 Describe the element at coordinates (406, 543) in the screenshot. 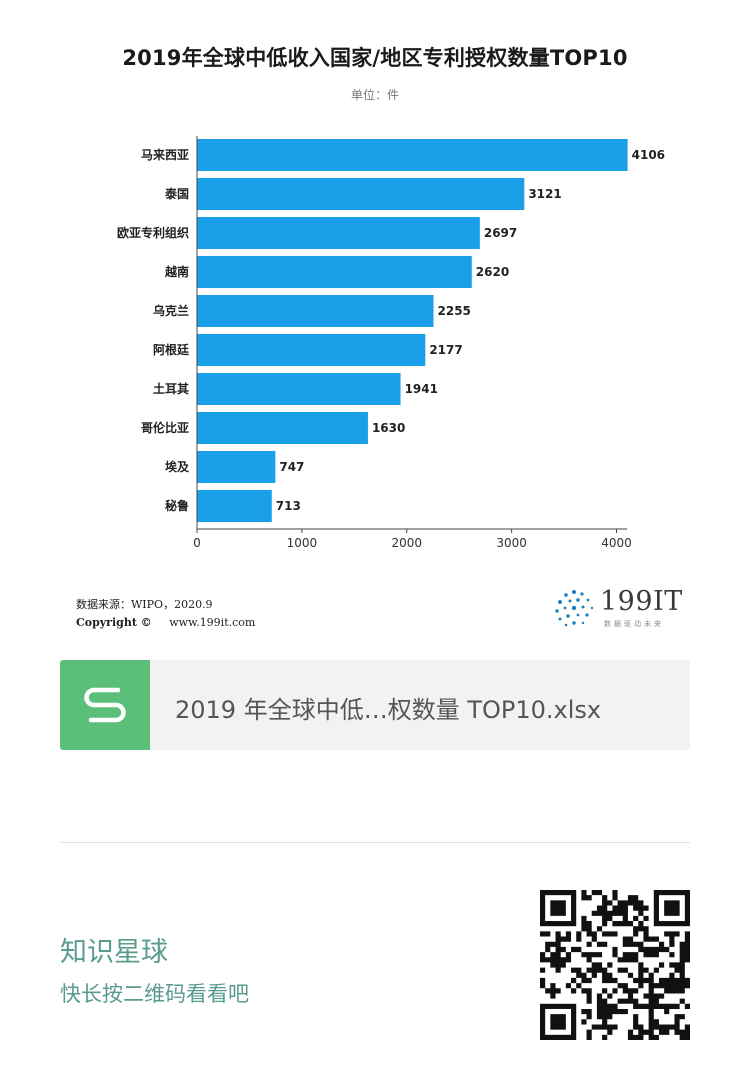

I see `x-tick-label: 2000` at that location.